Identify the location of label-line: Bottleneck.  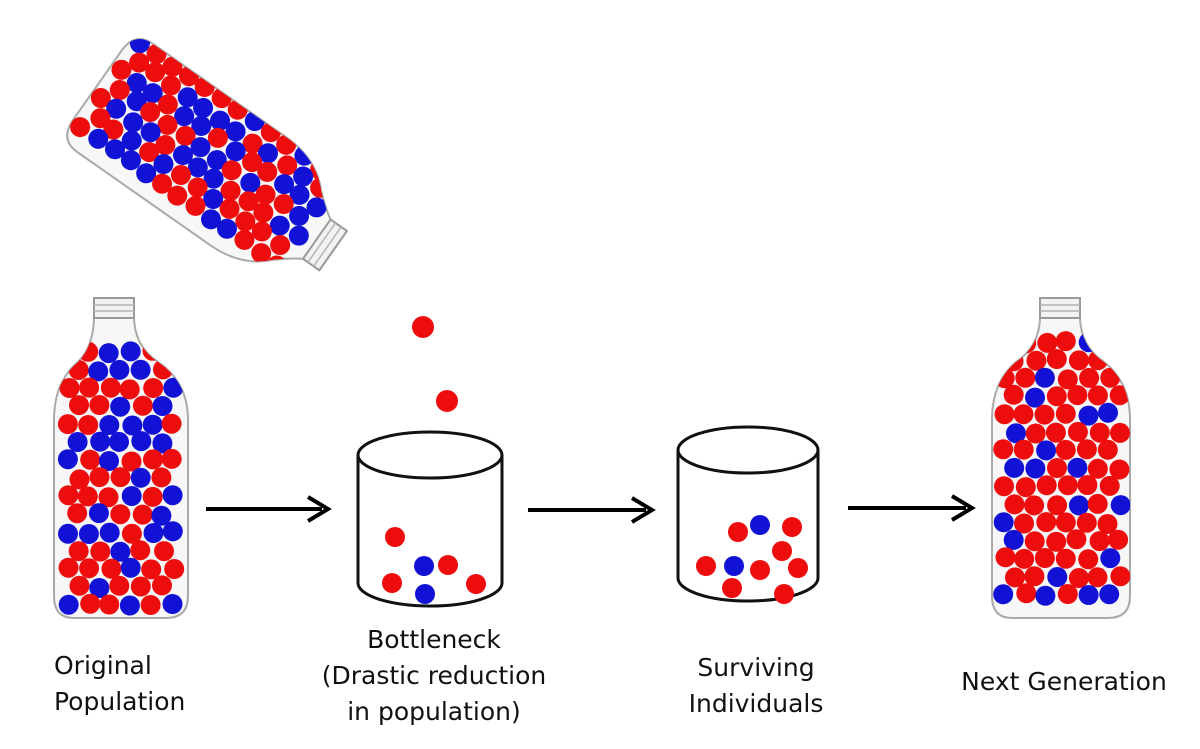
(434, 639).